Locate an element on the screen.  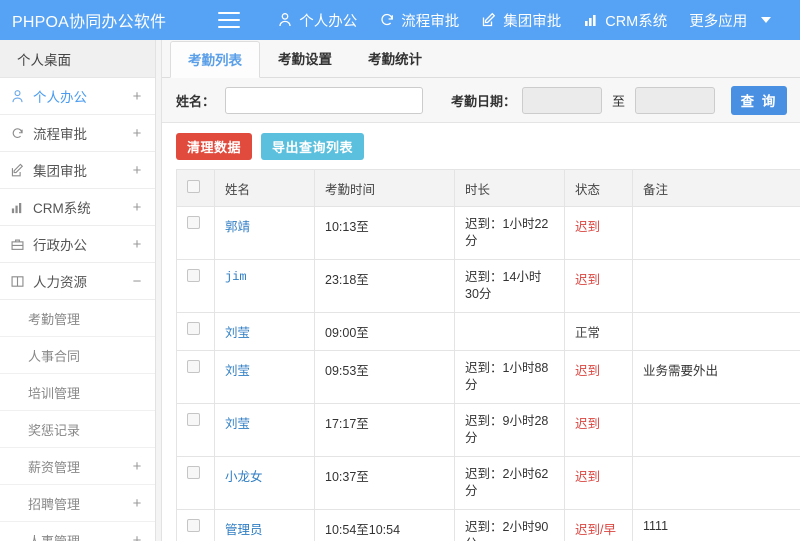
sidebar-item-admin-office: 行政办公 + is located at coordinates (77, 244).